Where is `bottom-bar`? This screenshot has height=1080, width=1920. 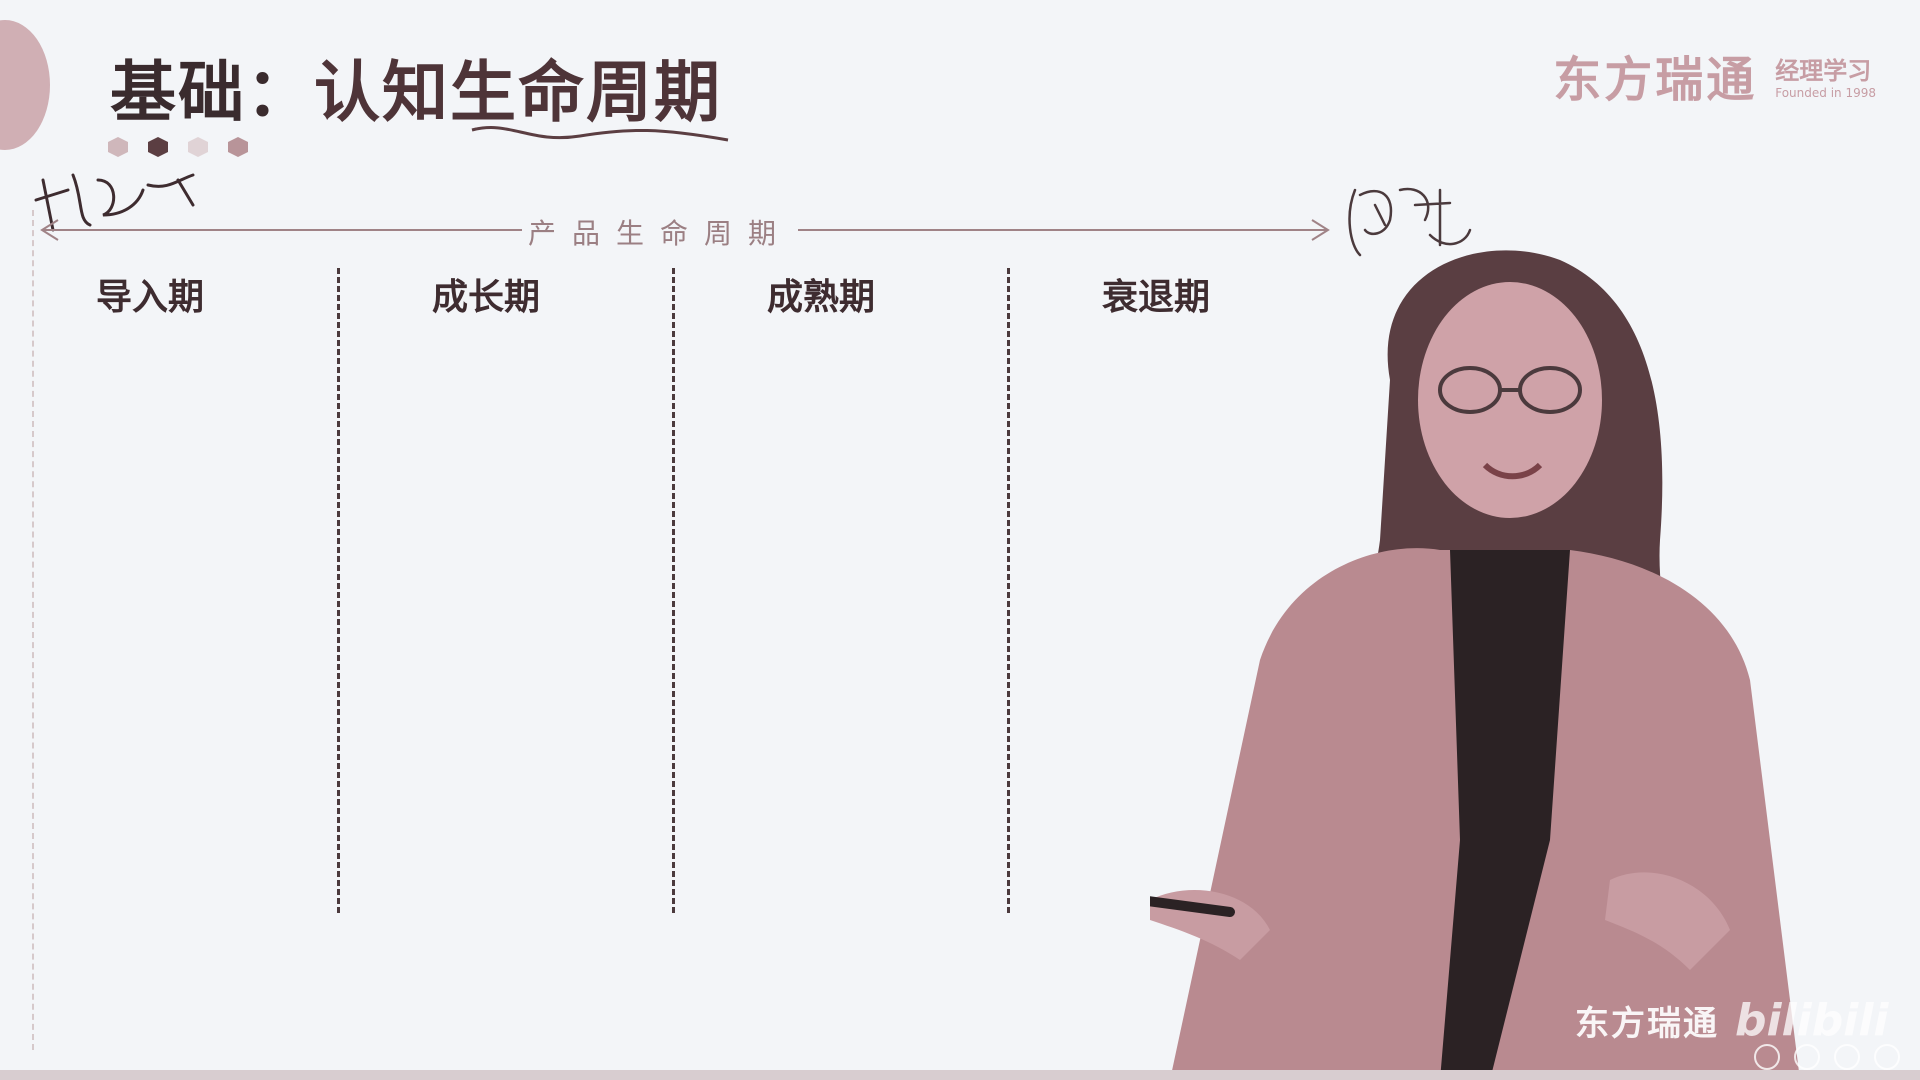
bottom-bar is located at coordinates (960, 1075).